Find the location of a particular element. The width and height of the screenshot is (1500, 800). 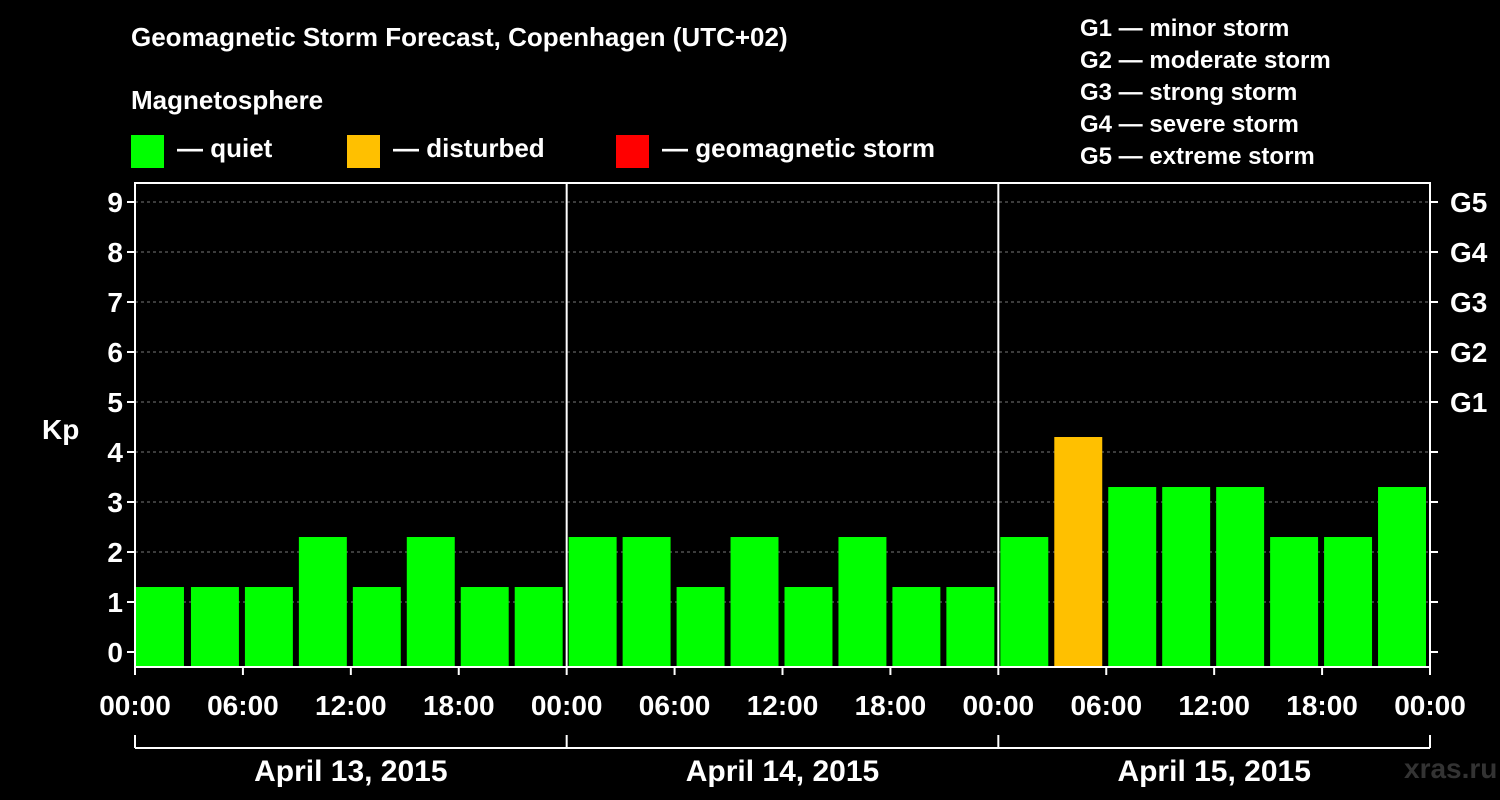

y-tick-label: 5 is located at coordinates (115, 402).